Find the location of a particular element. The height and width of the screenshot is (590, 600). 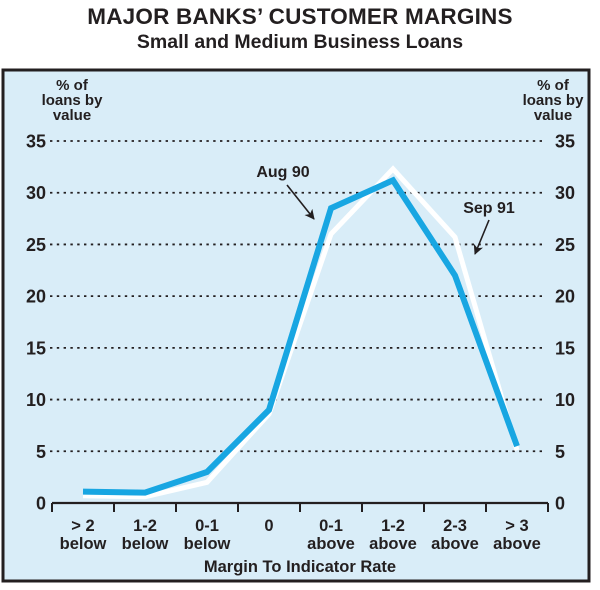

x-category-label: 0 is located at coordinates (268, 526).